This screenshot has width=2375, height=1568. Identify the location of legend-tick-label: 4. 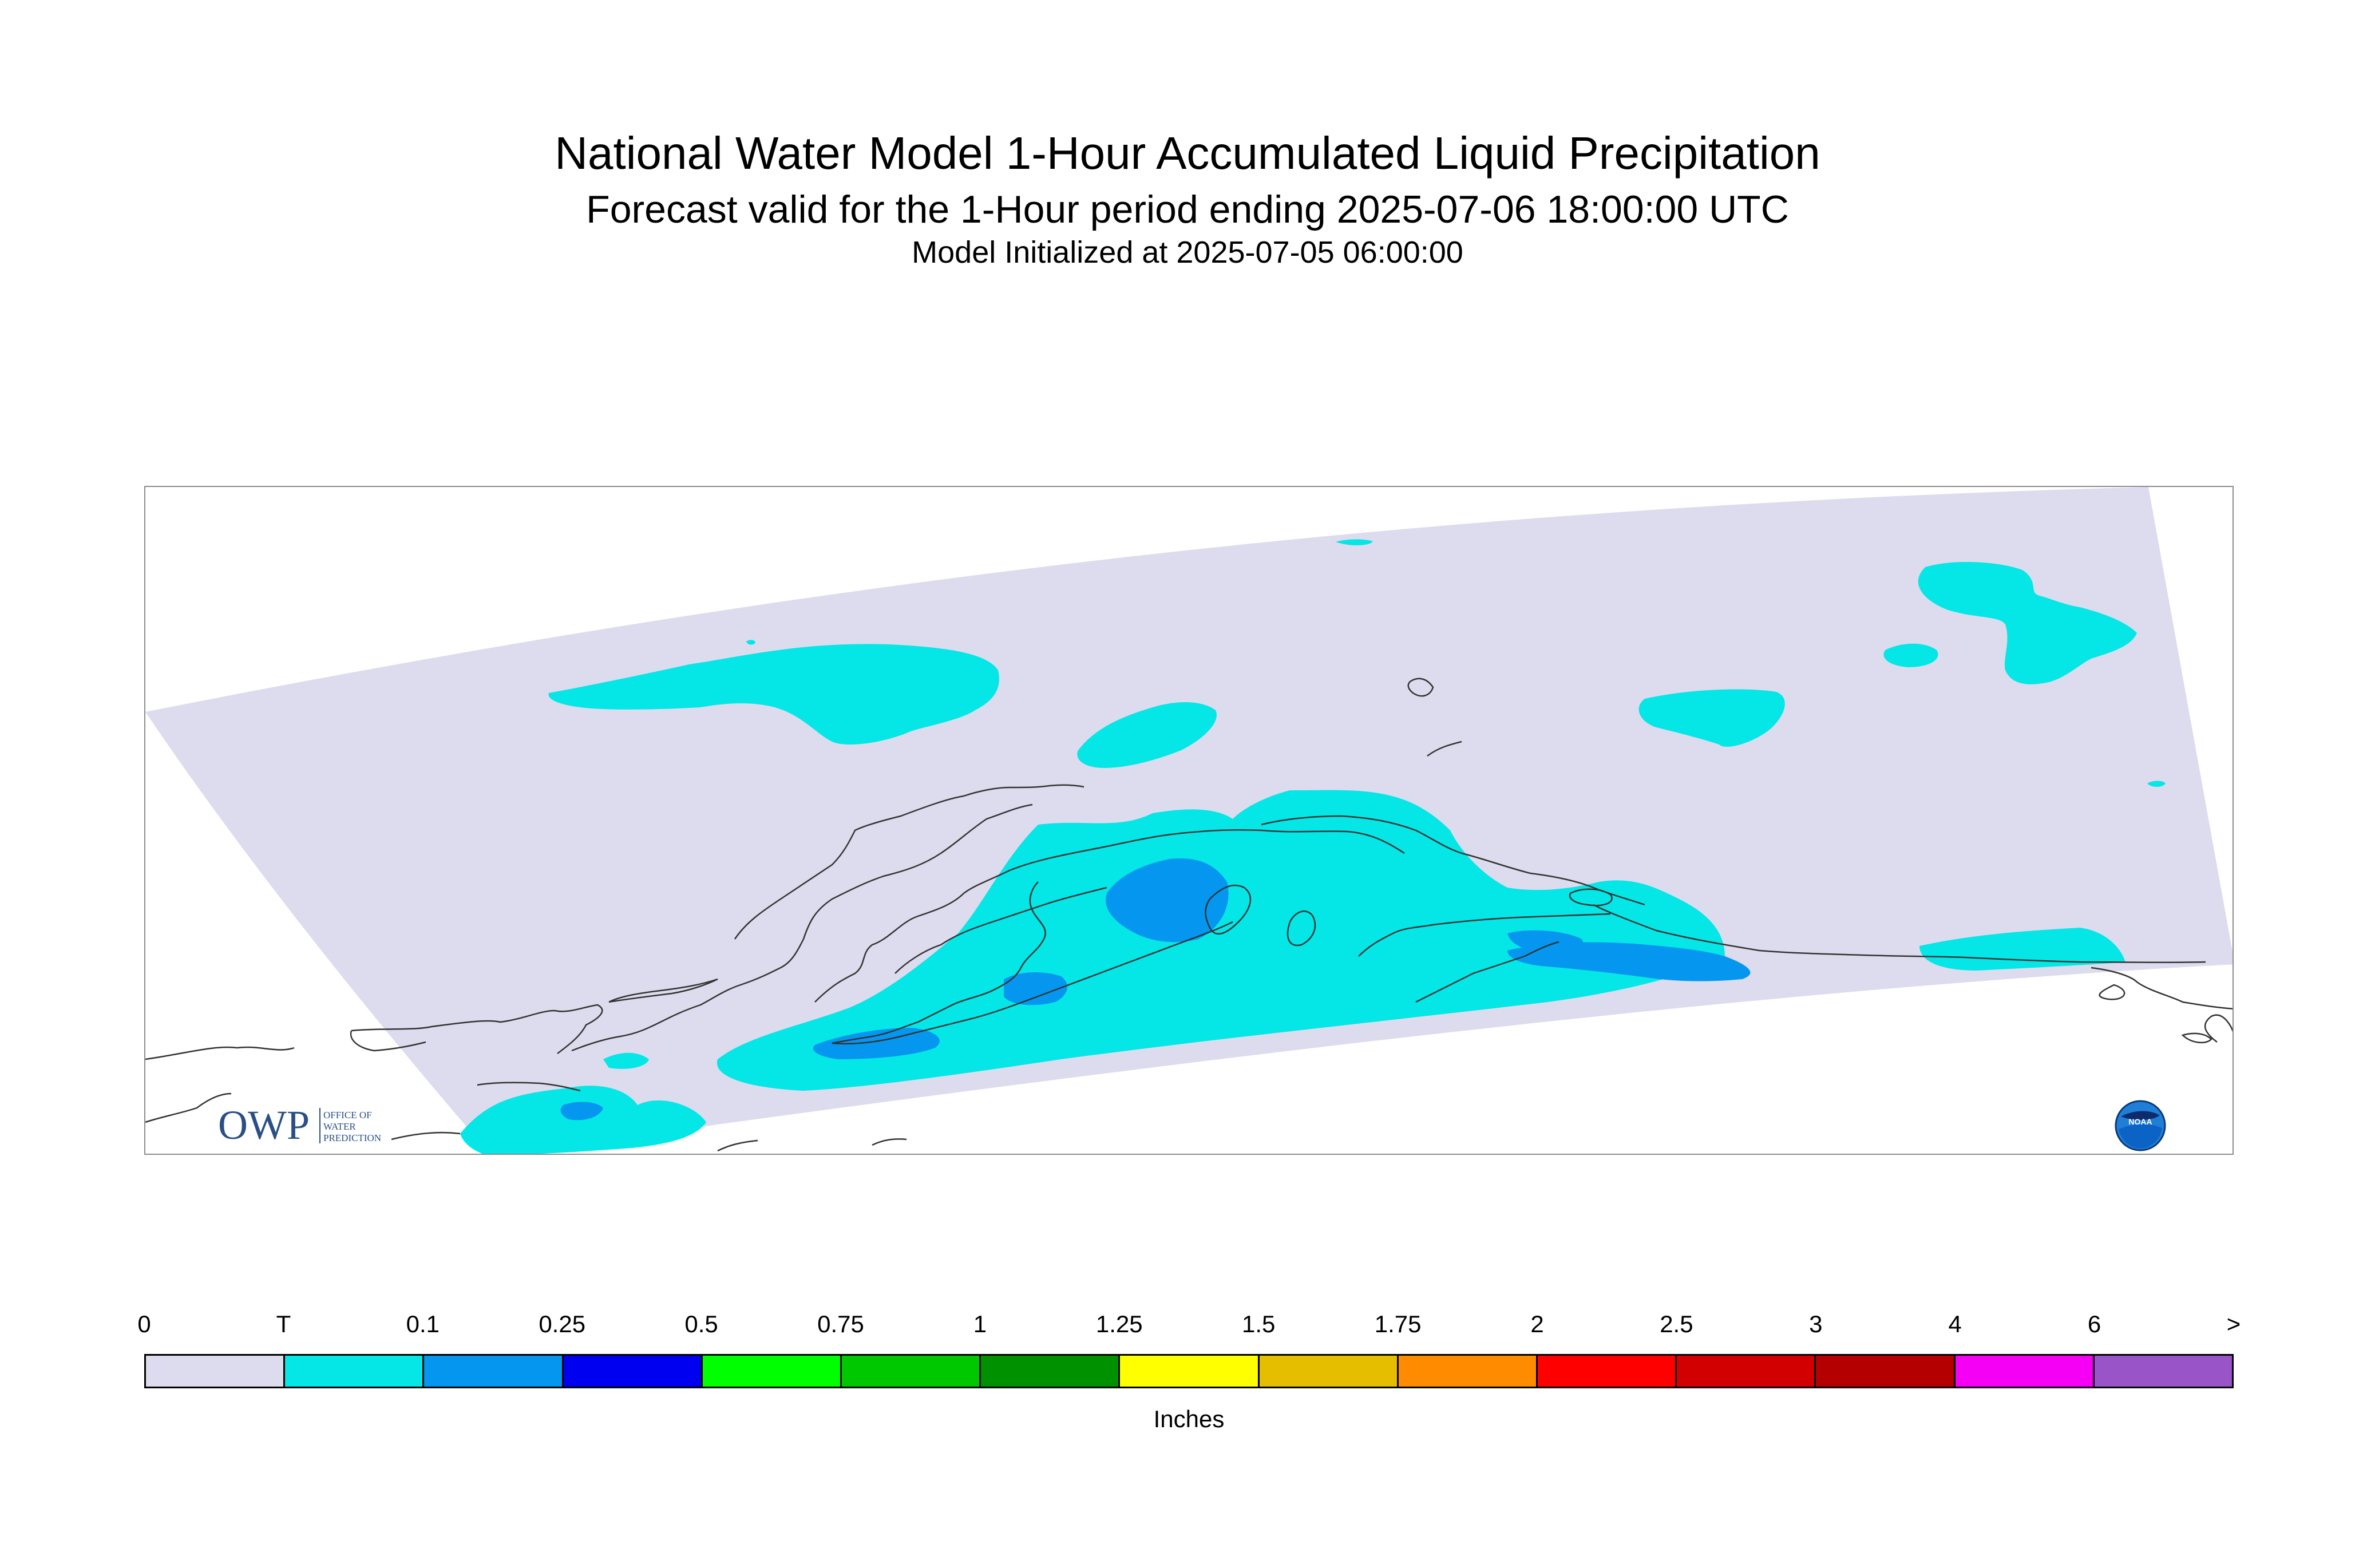
(1955, 1323).